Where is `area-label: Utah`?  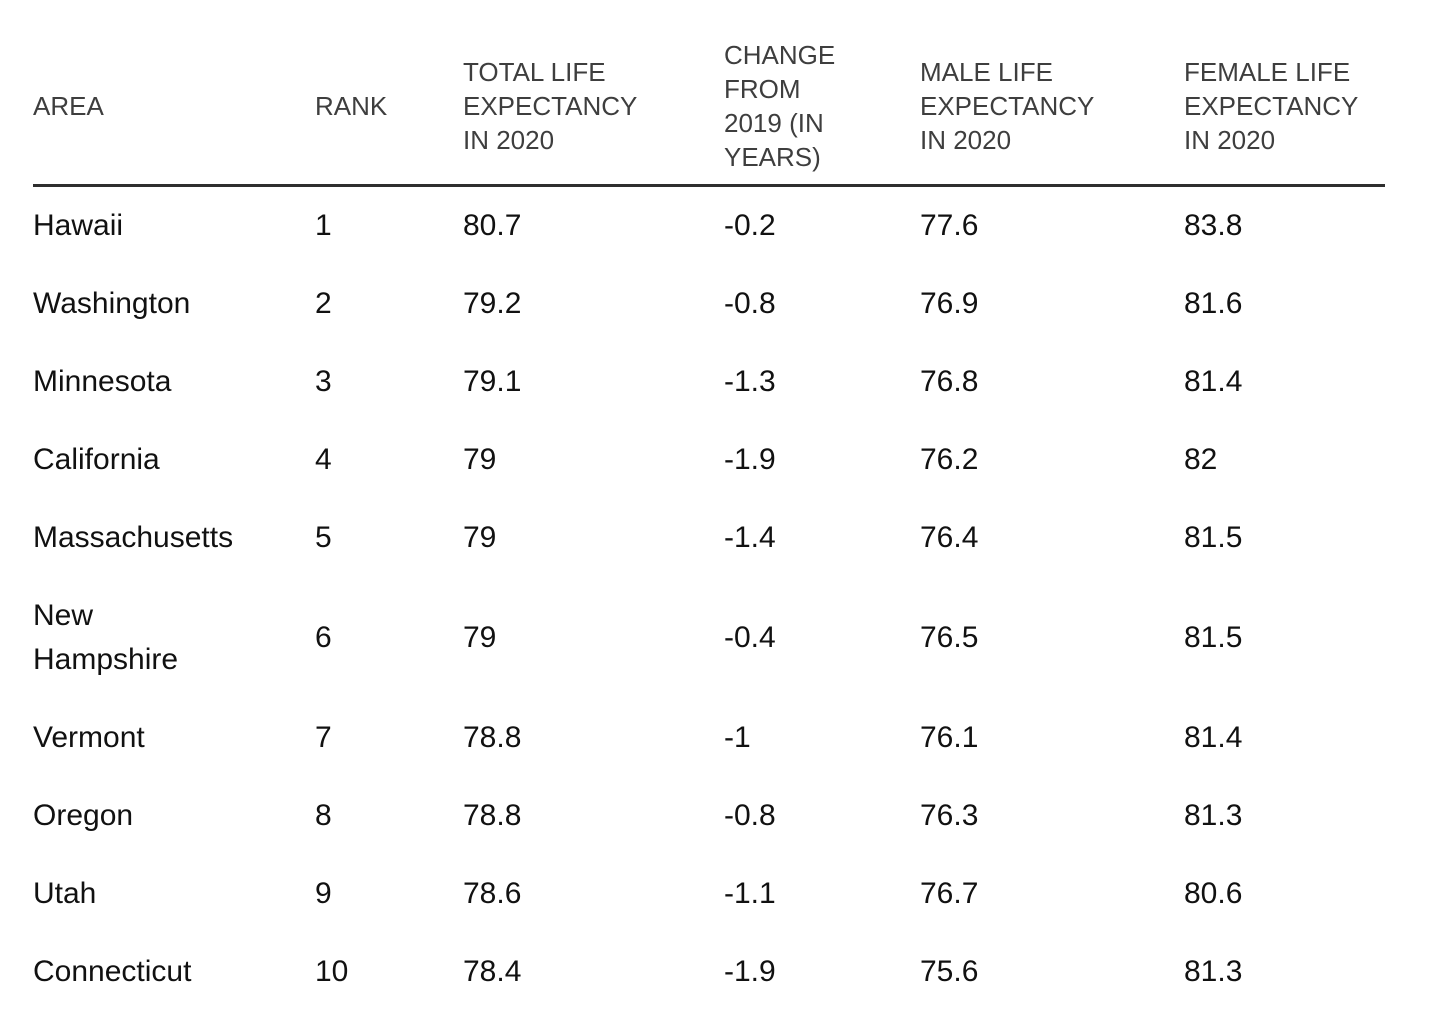 area-label: Utah is located at coordinates (65, 893).